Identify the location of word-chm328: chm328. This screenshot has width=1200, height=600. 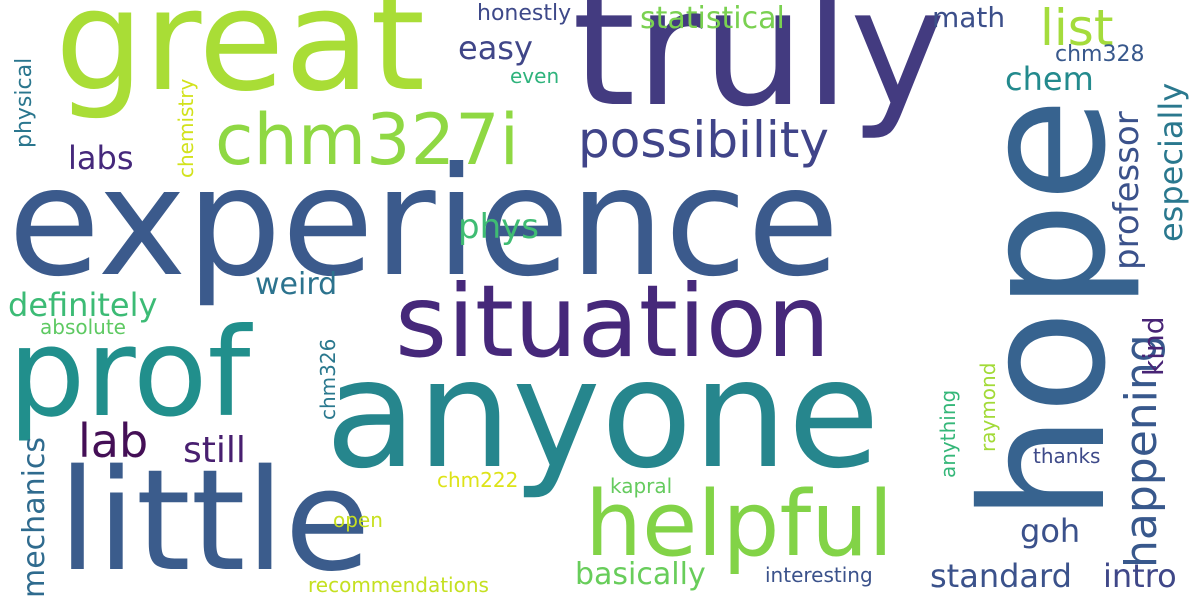
(1100, 54).